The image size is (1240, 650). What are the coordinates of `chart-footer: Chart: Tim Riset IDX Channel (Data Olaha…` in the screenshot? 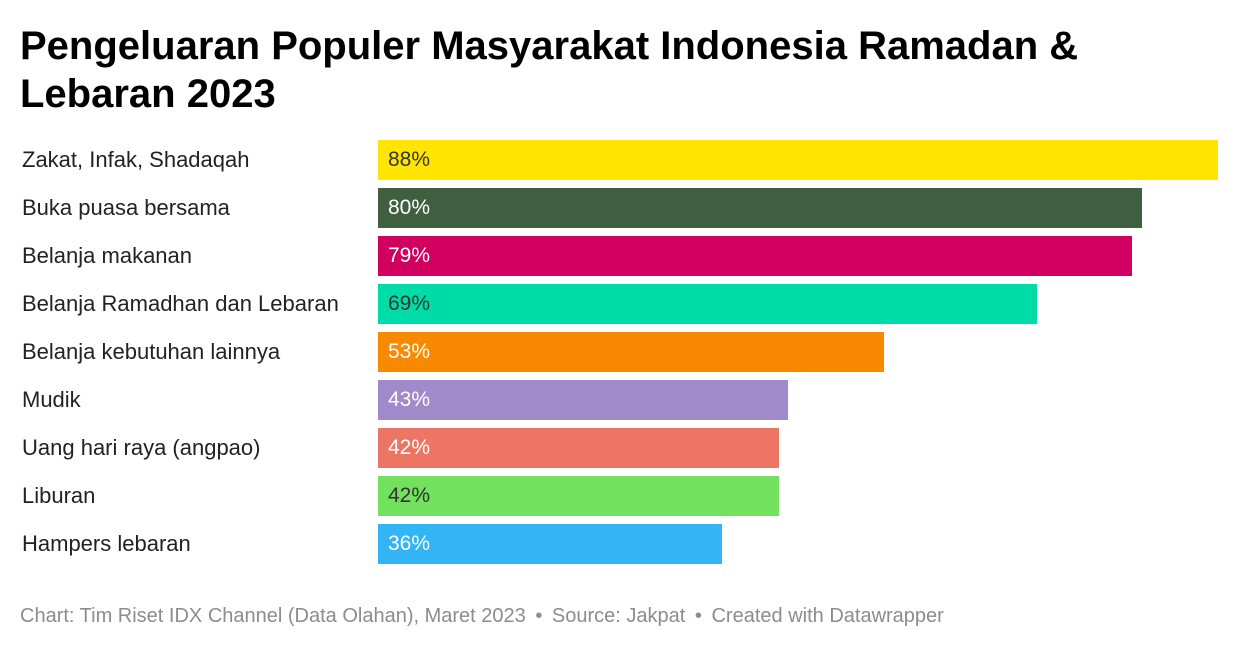 It's located at (482, 616).